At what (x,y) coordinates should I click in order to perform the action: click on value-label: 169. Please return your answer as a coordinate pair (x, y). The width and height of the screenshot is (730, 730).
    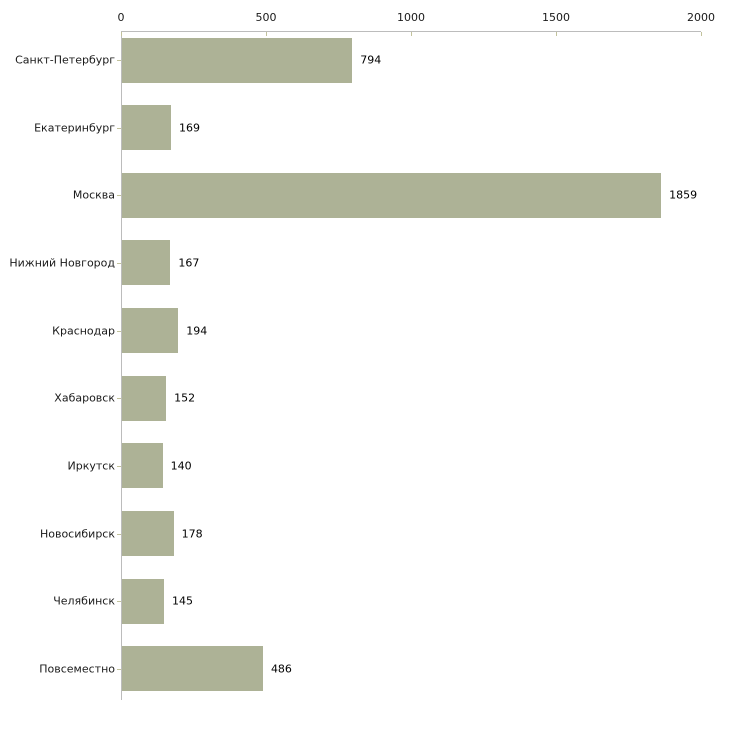
    Looking at the image, I should click on (189, 128).